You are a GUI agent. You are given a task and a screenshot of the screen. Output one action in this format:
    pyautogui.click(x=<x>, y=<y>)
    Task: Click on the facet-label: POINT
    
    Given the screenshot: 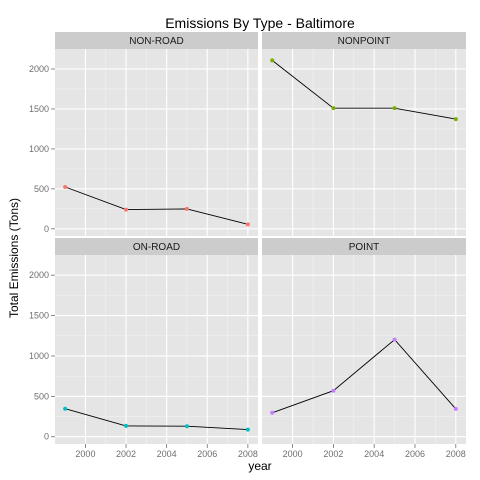 What is the action you would take?
    pyautogui.click(x=364, y=247)
    